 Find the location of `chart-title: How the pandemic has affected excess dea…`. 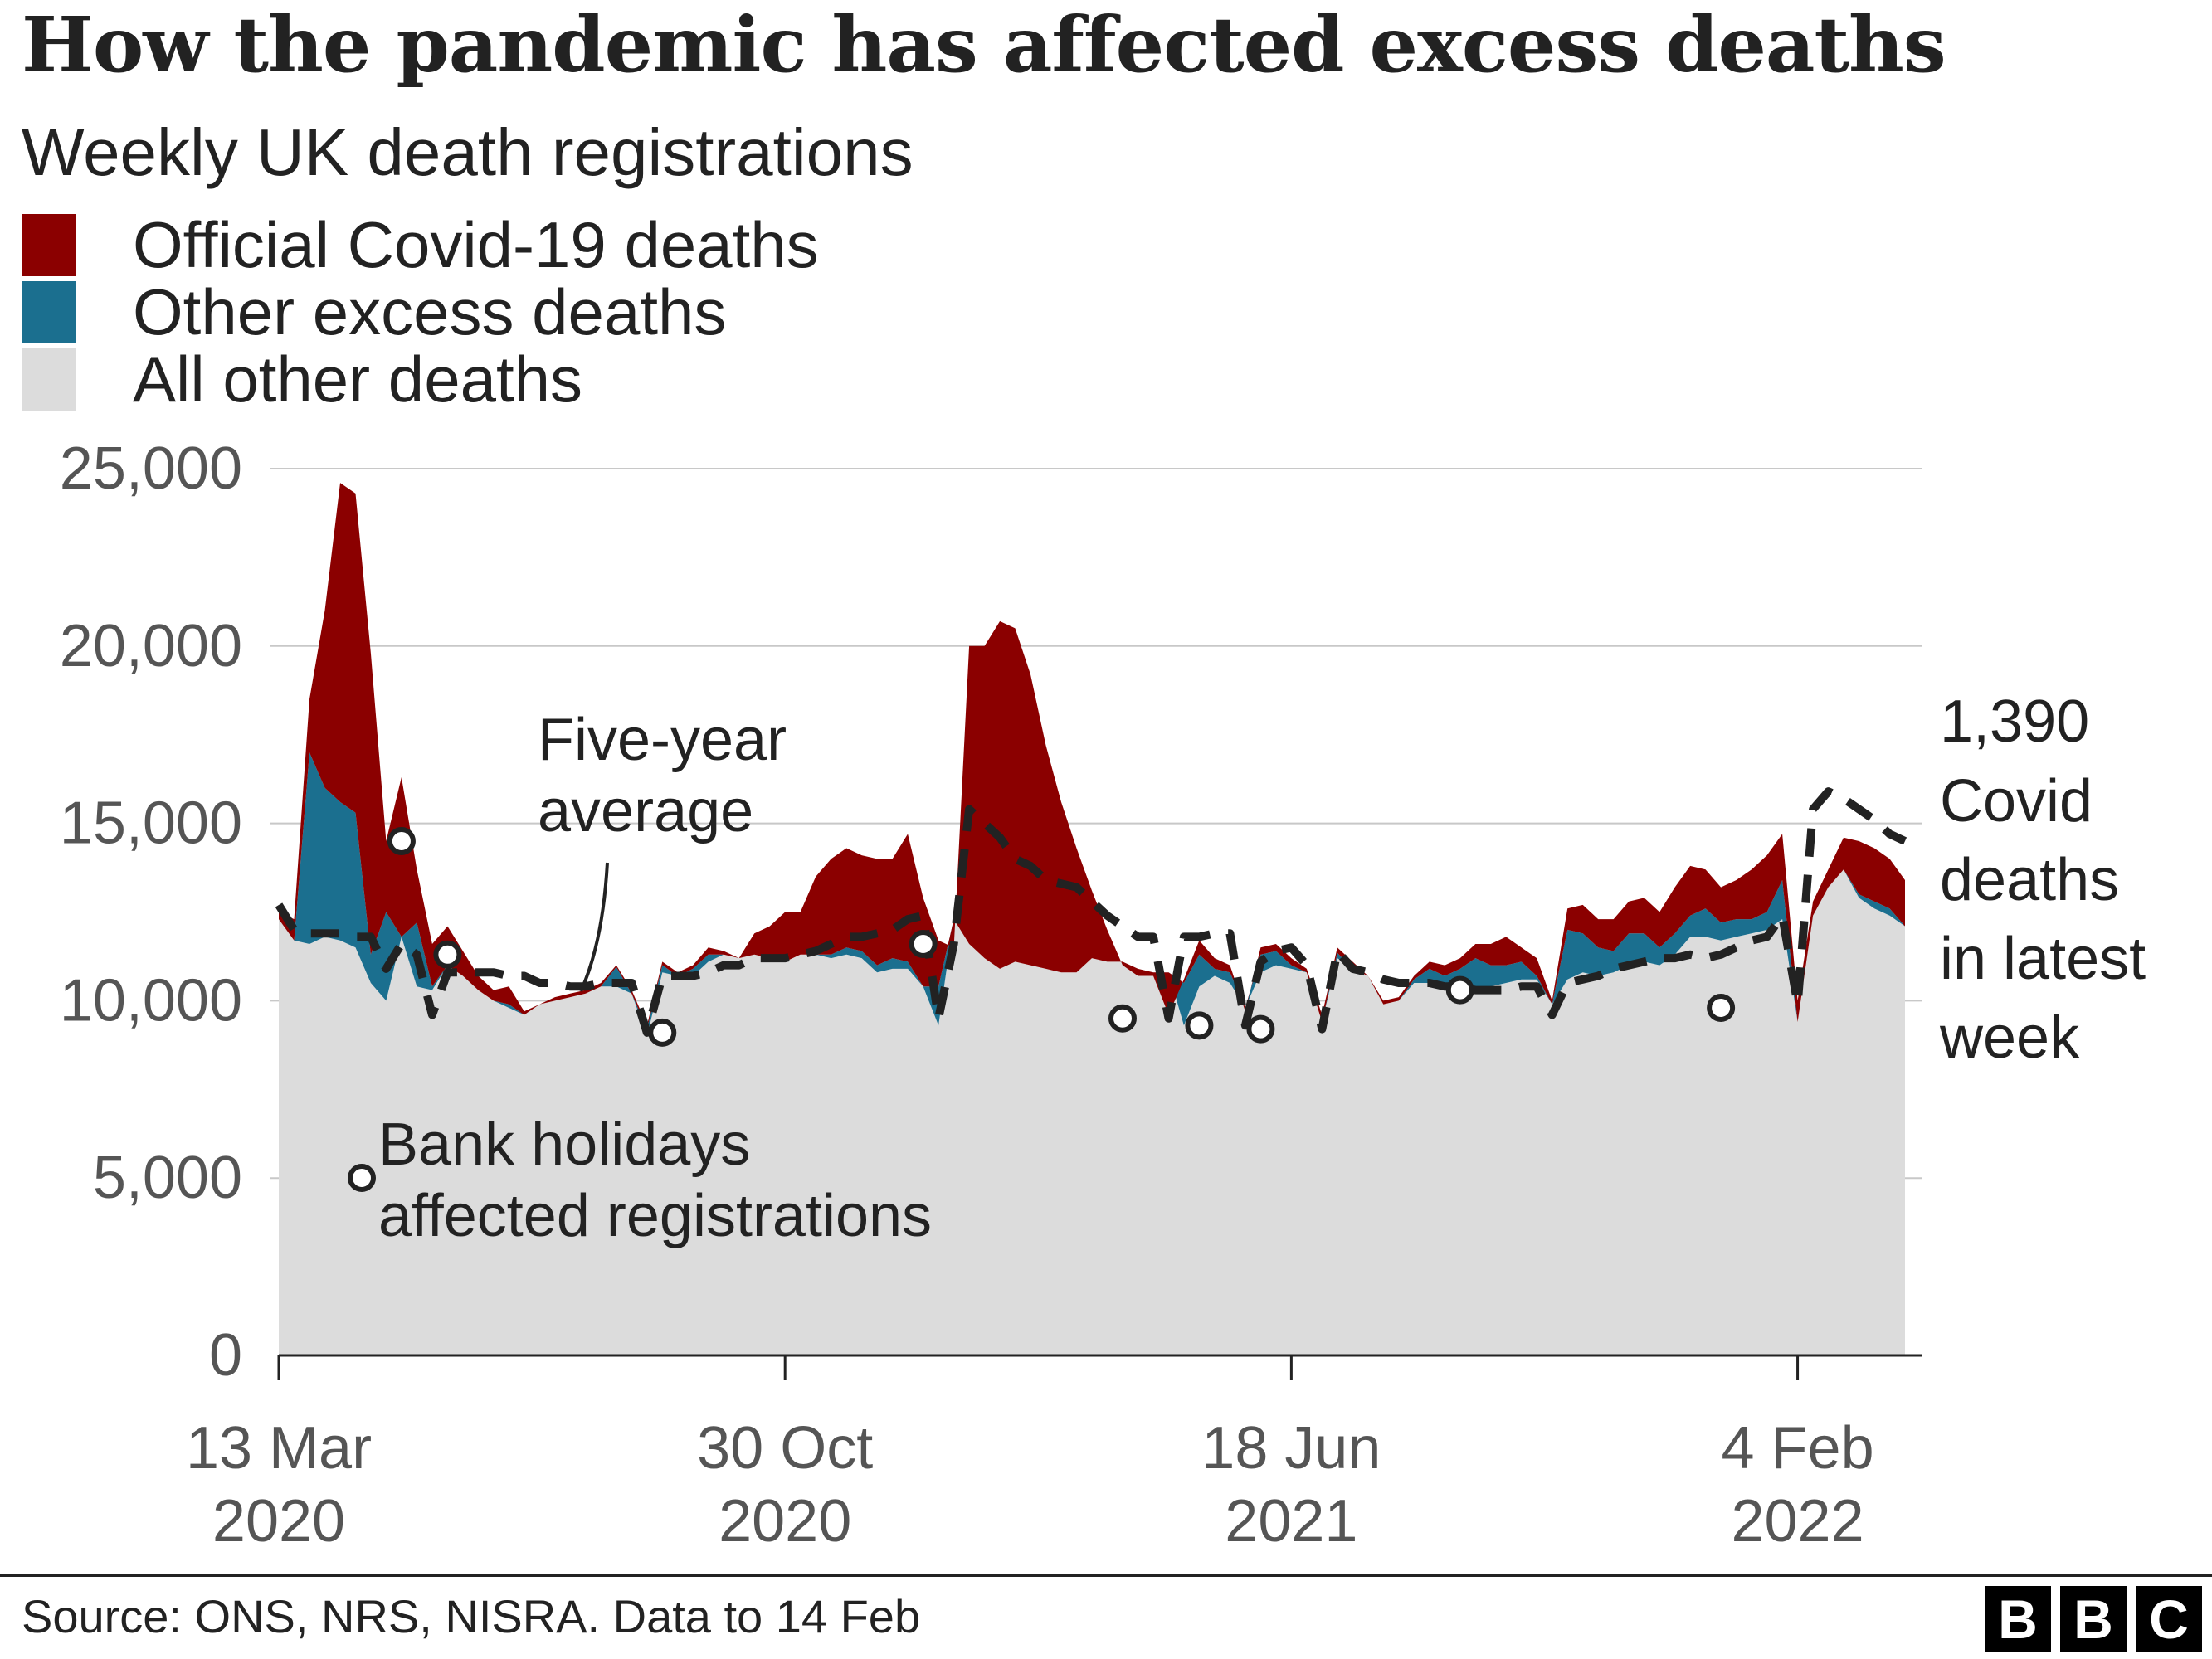

chart-title: How the pandemic has affected excess dea… is located at coordinates (984, 45).